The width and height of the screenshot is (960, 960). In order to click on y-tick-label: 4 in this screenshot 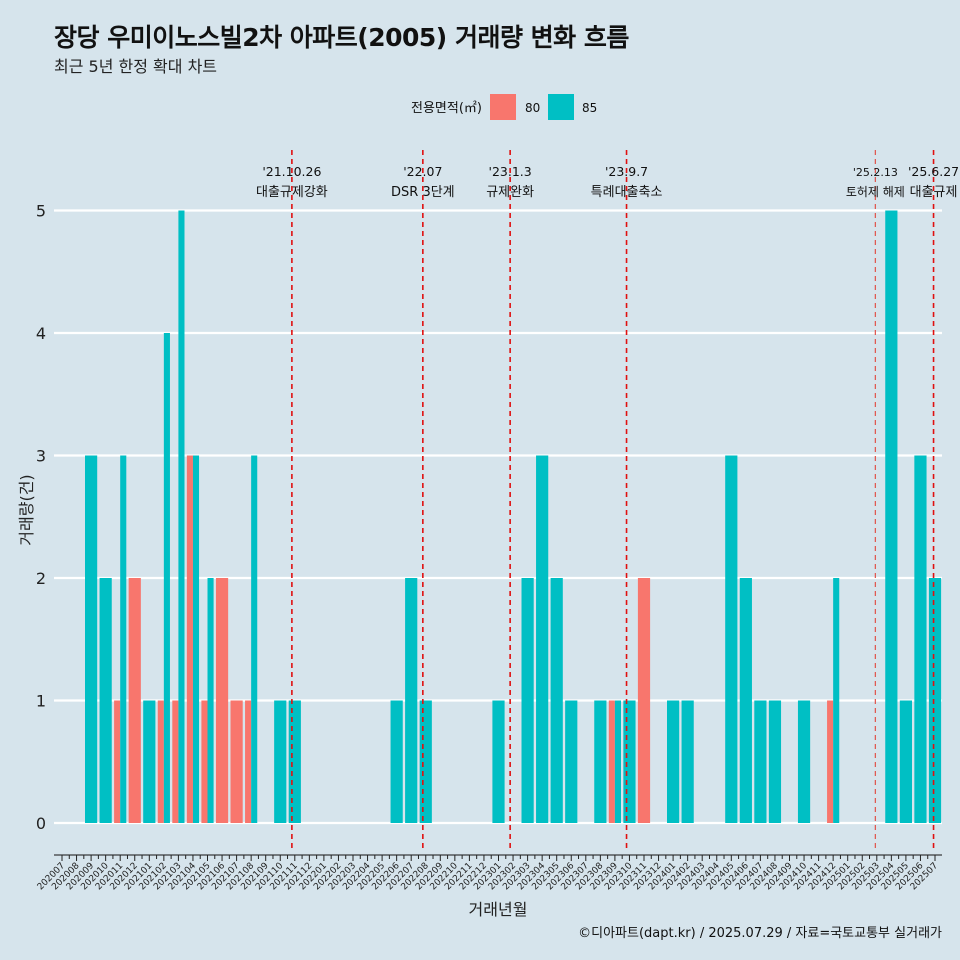, I will do `click(41, 333)`.